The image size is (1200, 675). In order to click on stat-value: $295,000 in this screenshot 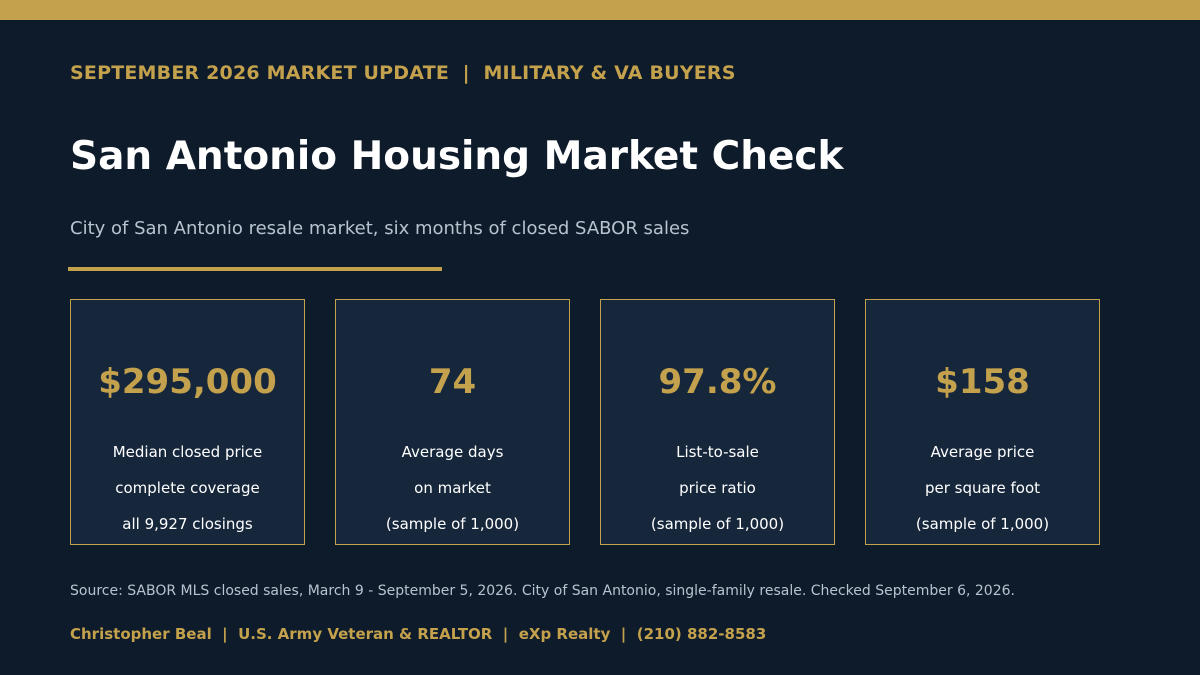, I will do `click(187, 382)`.